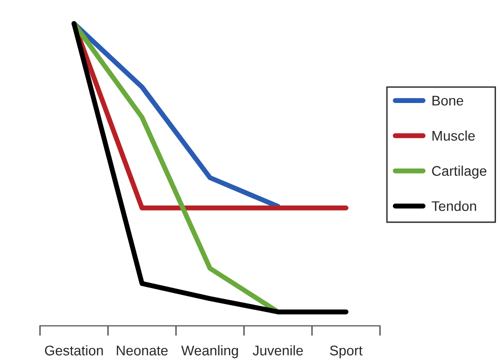  Describe the element at coordinates (453, 135) in the screenshot. I see `legend-label: Muscle` at that location.